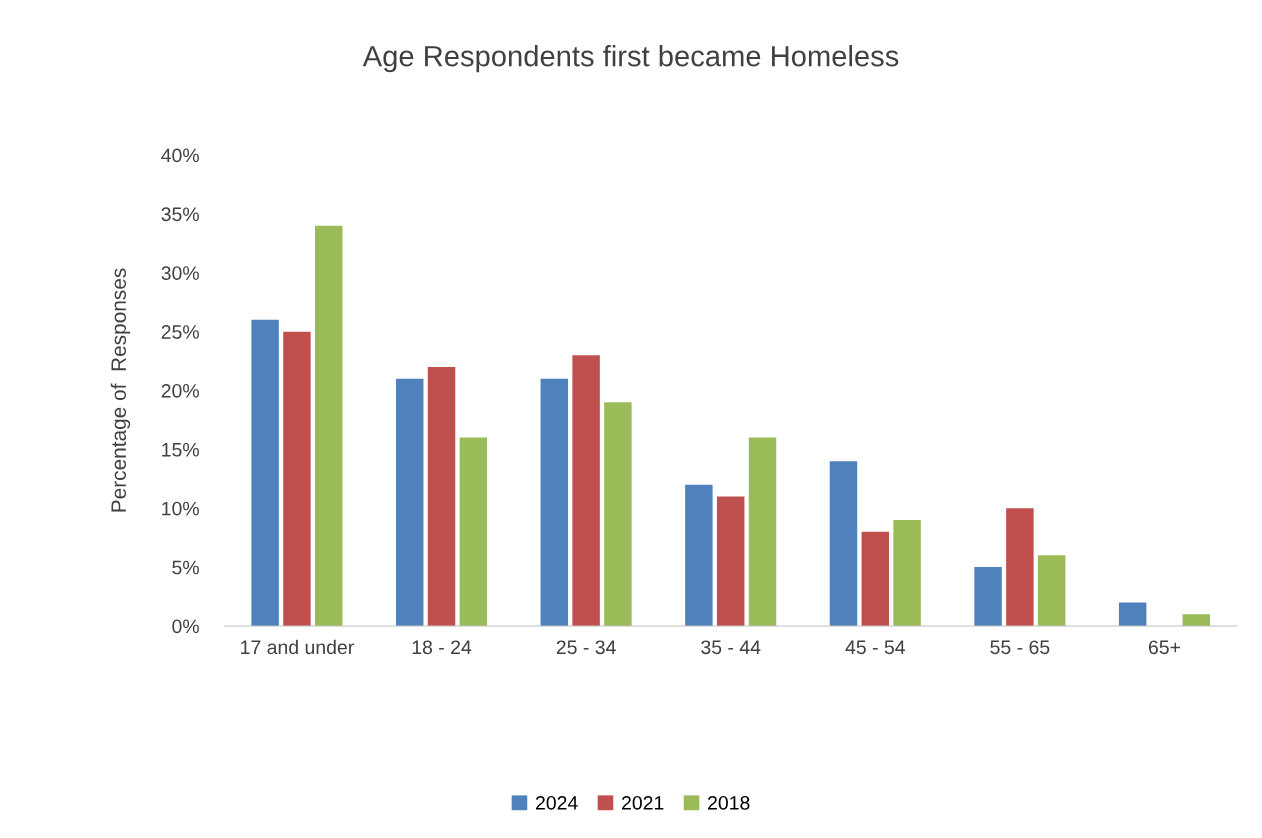 The image size is (1262, 838). I want to click on y-tick-label: 40%, so click(180, 155).